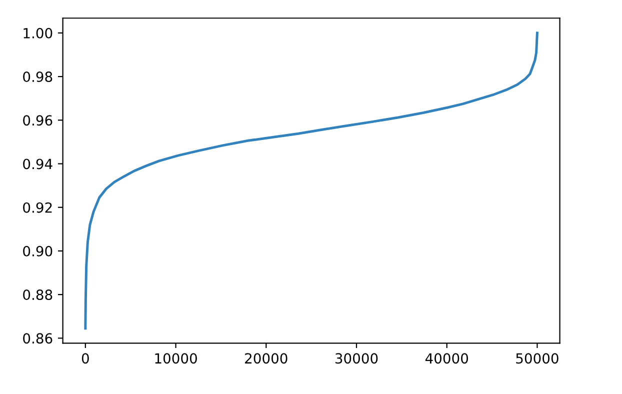 This screenshot has width=622, height=394. I want to click on y-tick-label: 0.96, so click(37, 120).